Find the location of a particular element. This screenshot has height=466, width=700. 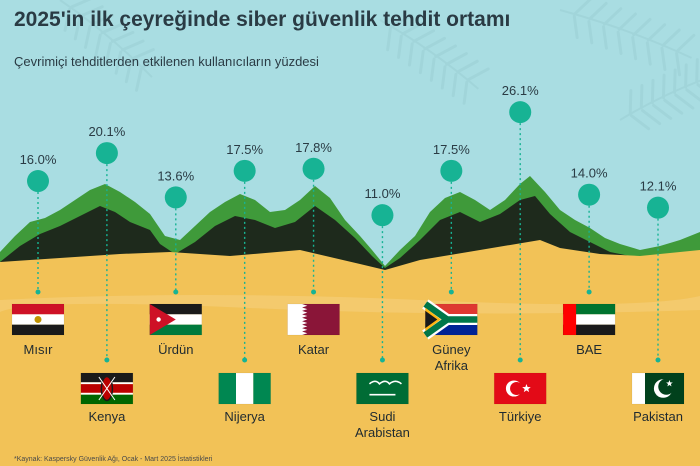

value-label: 17.8% is located at coordinates (313, 147).